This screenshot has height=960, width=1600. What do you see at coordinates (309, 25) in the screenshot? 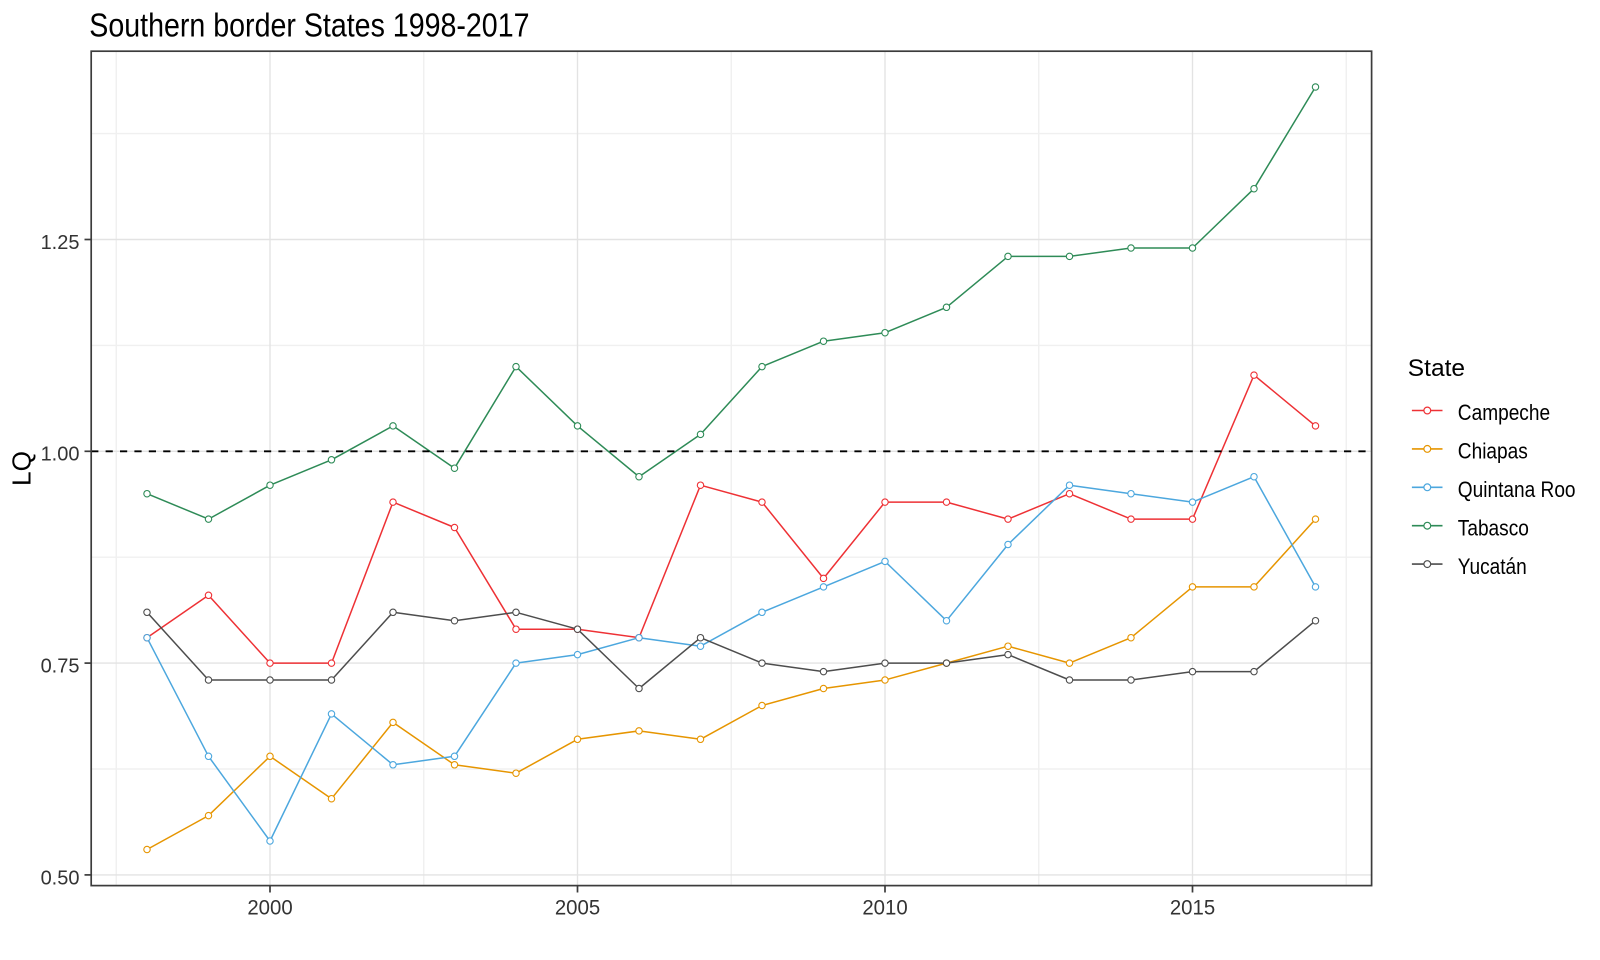
I see `svg-text:Southern border States 1998-20: Southern border States 1998-2017` at bounding box center [309, 25].